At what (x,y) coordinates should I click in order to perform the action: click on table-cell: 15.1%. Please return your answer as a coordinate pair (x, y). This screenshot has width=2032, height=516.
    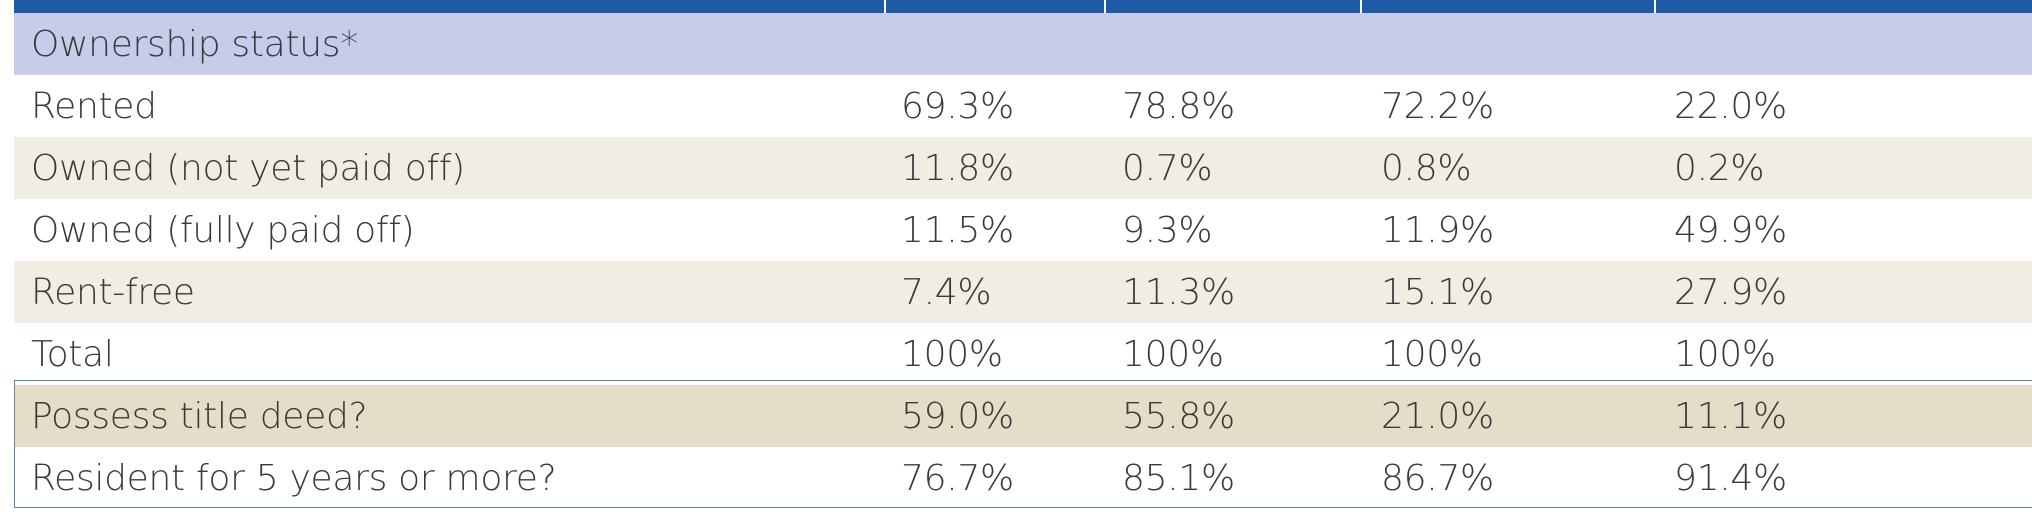
    Looking at the image, I should click on (1437, 292).